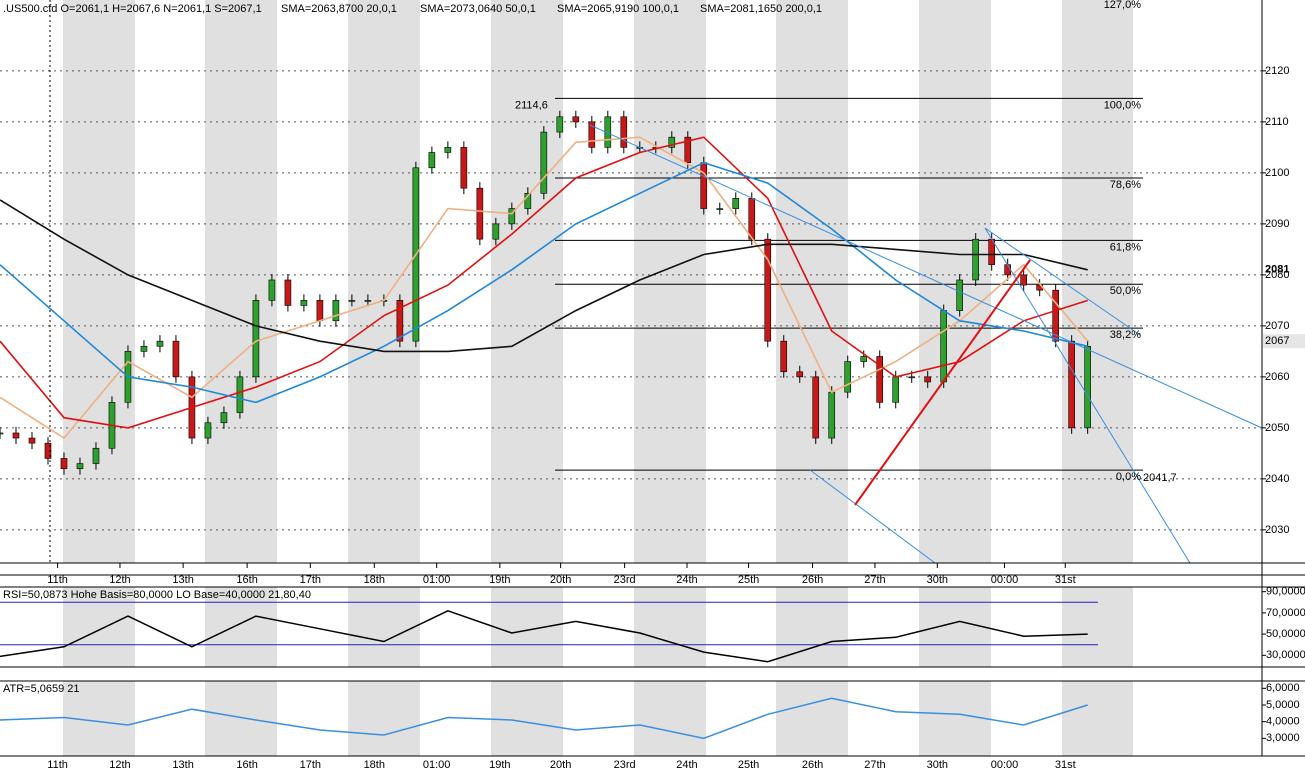 The width and height of the screenshot is (1305, 773). Describe the element at coordinates (310, 580) in the screenshot. I see `x-tick-label: 17th` at that location.